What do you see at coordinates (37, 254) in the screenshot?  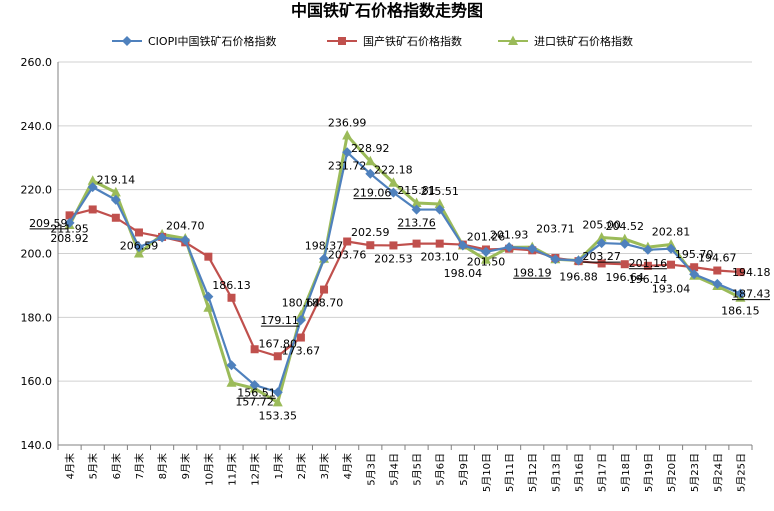 I see `y-tick-label: 200.0` at bounding box center [37, 254].